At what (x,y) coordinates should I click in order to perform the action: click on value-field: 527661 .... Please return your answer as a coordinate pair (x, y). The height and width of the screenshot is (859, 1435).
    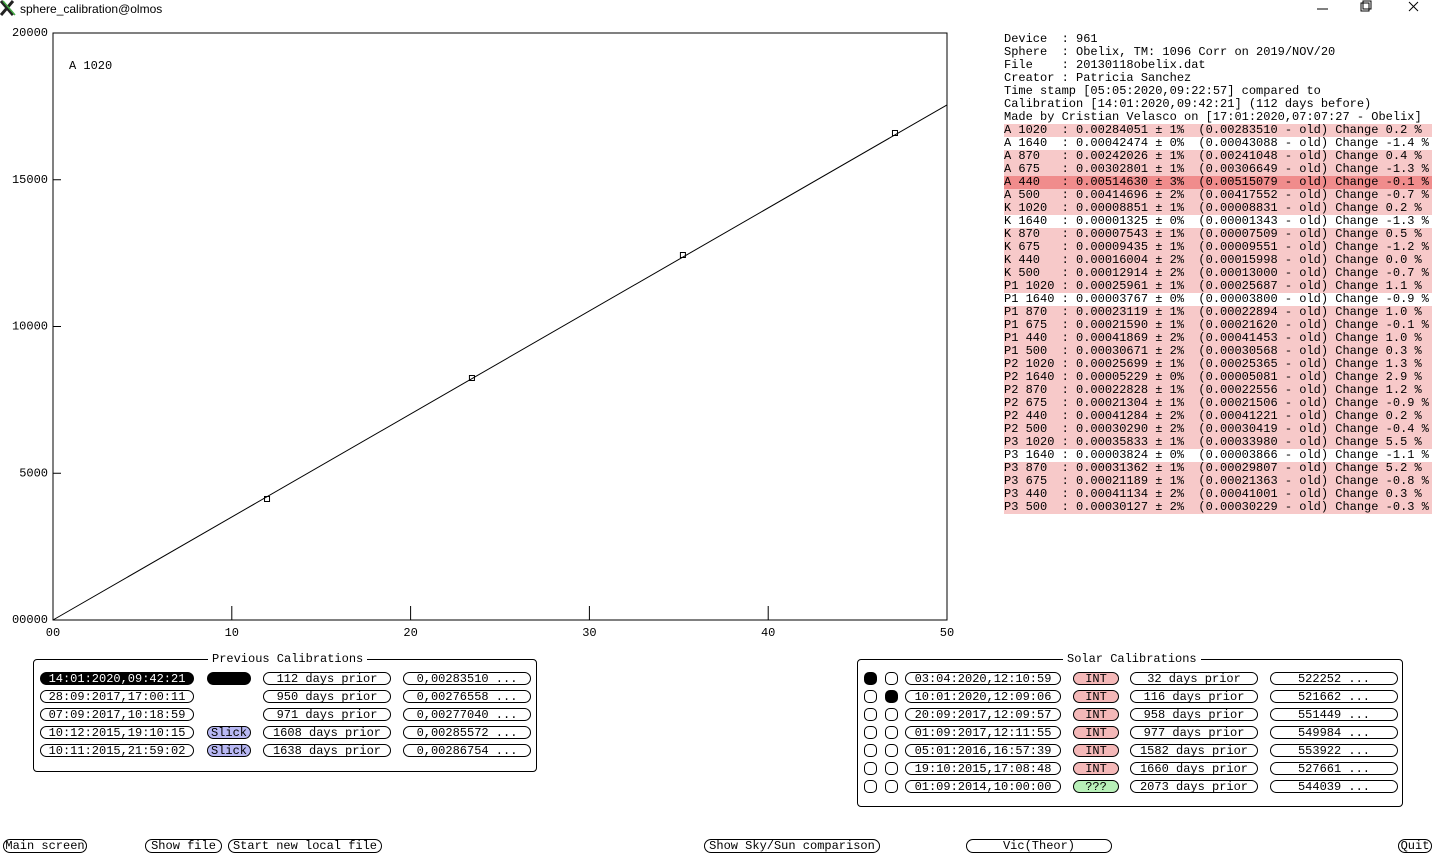
    Looking at the image, I should click on (1334, 769).